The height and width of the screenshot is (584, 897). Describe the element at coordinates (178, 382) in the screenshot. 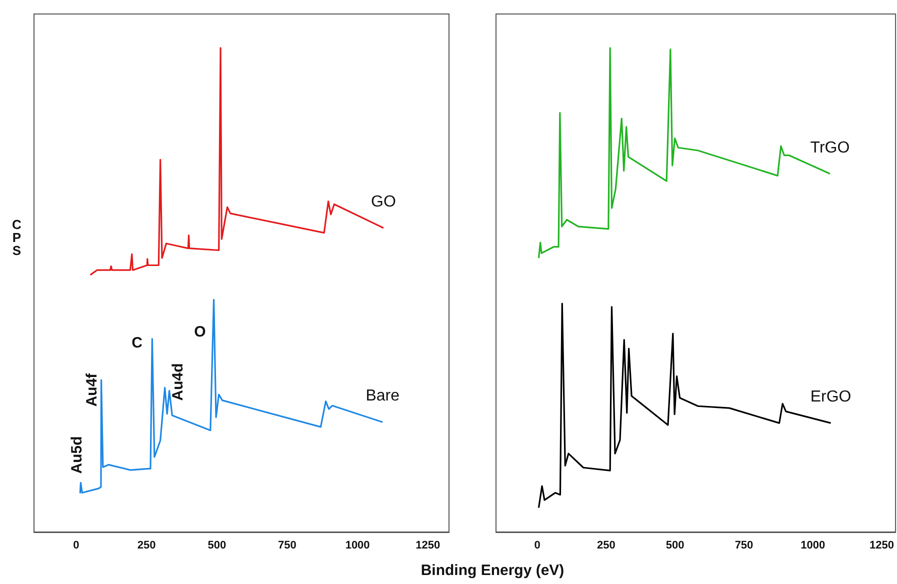

I see `annotation: Au4d` at that location.